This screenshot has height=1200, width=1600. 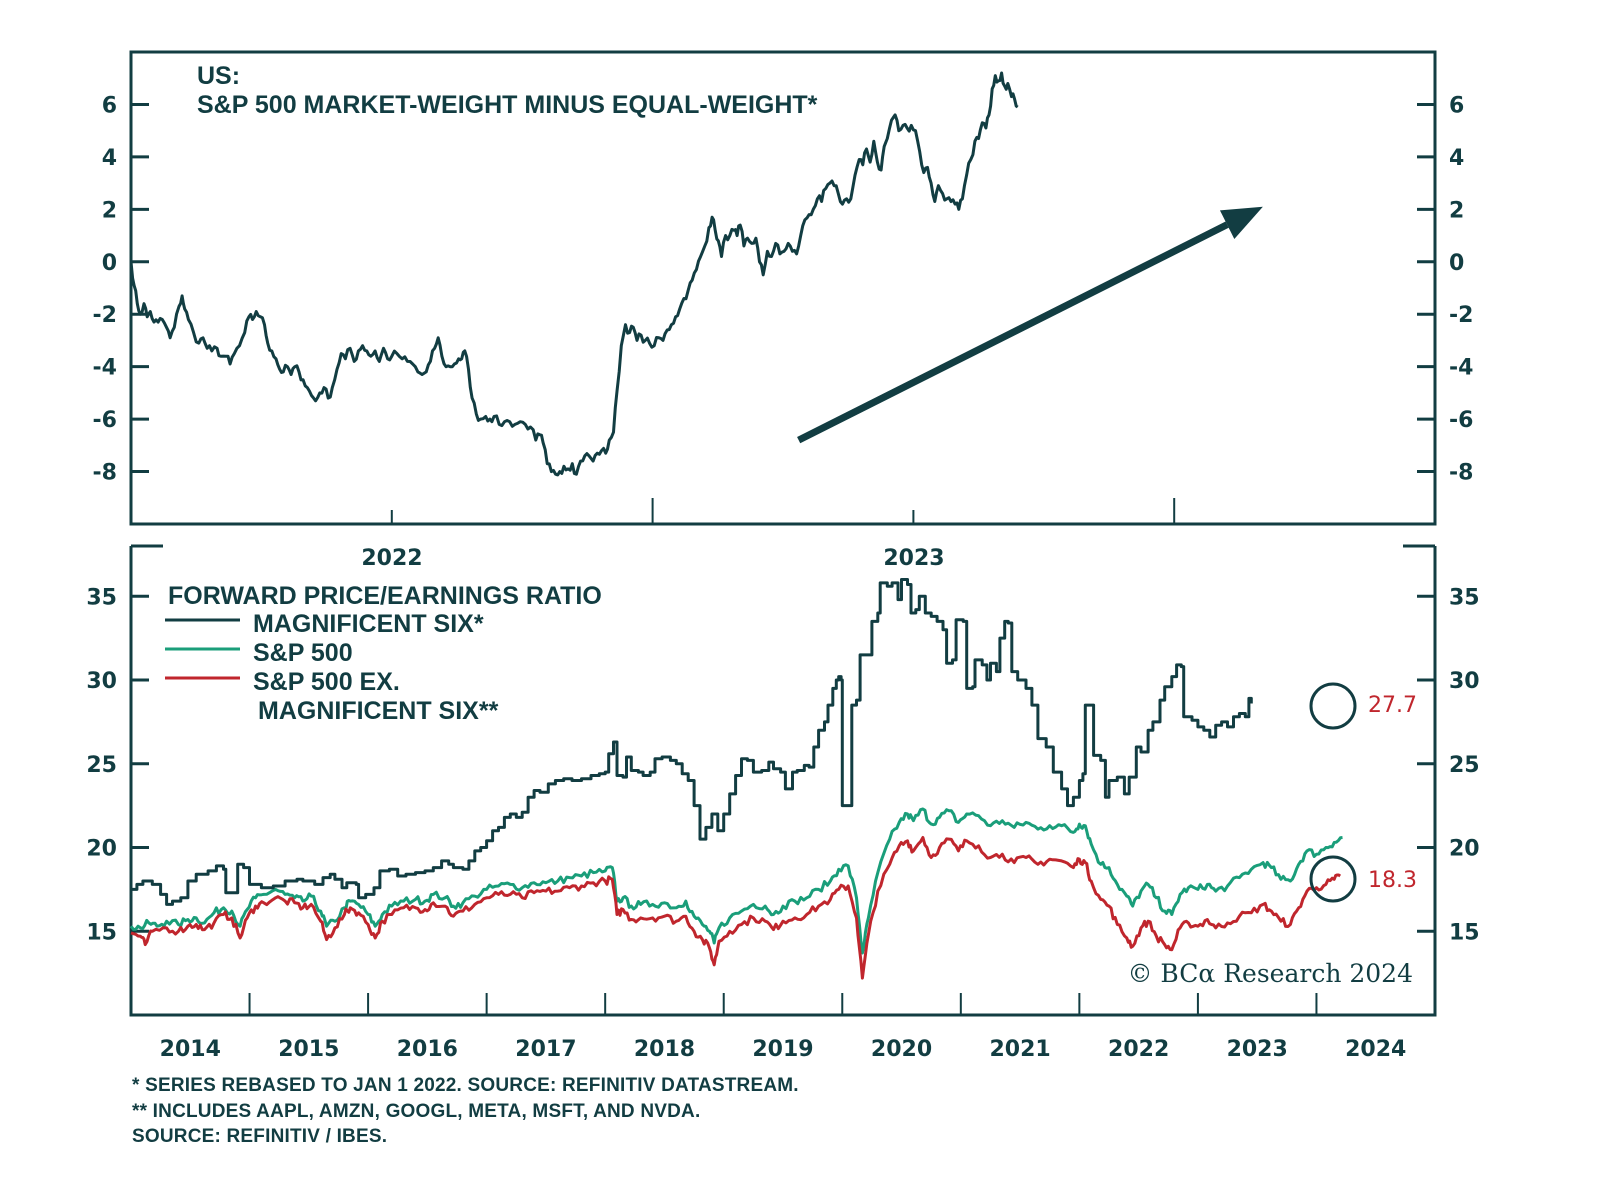 What do you see at coordinates (1270, 973) in the screenshot?
I see `watermark: © BCα Research 2024` at bounding box center [1270, 973].